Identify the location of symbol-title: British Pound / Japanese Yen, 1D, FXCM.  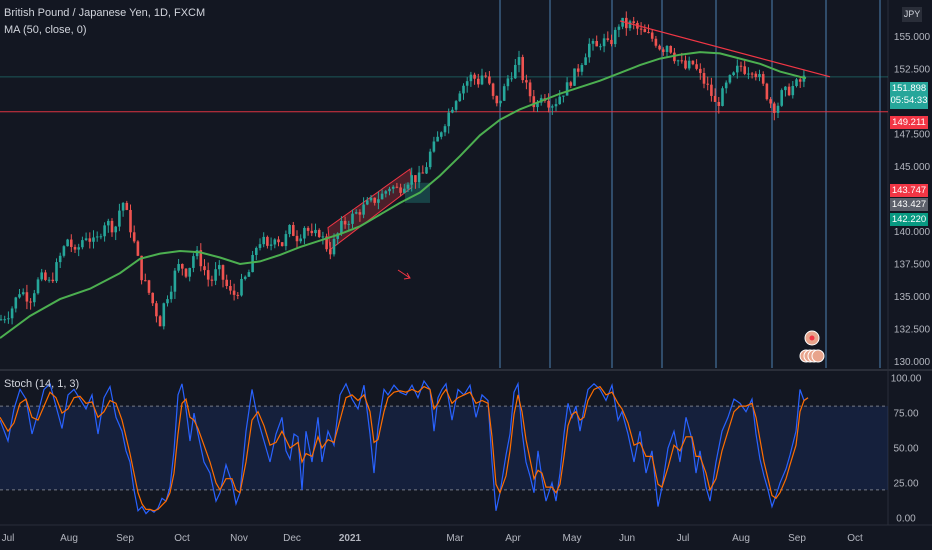
(105, 13).